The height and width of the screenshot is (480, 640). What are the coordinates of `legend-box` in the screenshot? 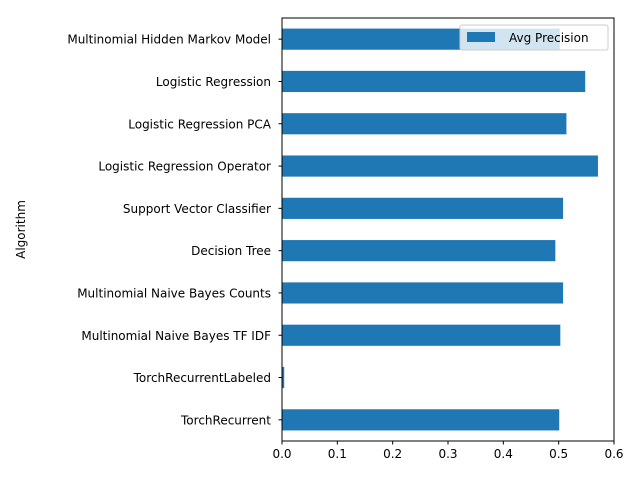 It's located at (534, 37).